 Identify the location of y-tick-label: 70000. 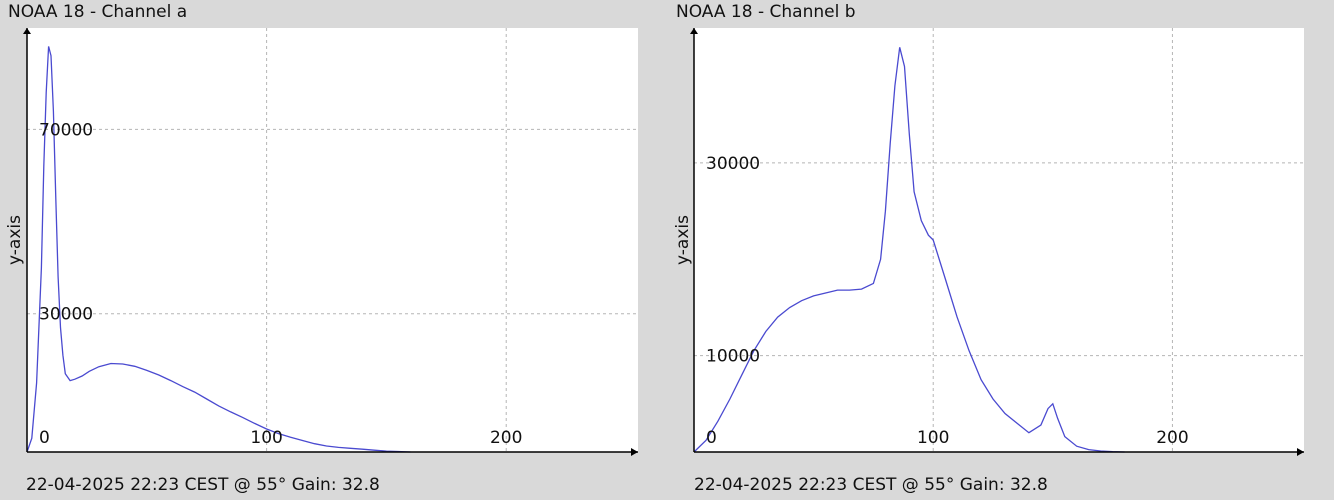
(66, 130).